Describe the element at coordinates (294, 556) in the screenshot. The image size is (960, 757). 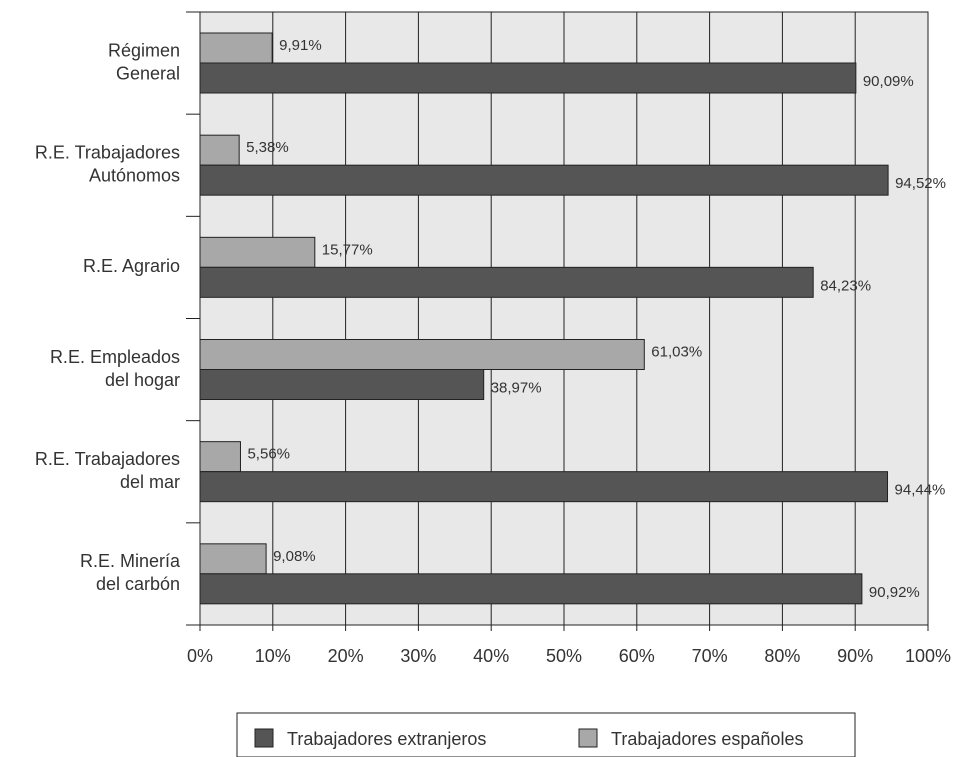
I see `data-label: 9,08%` at that location.